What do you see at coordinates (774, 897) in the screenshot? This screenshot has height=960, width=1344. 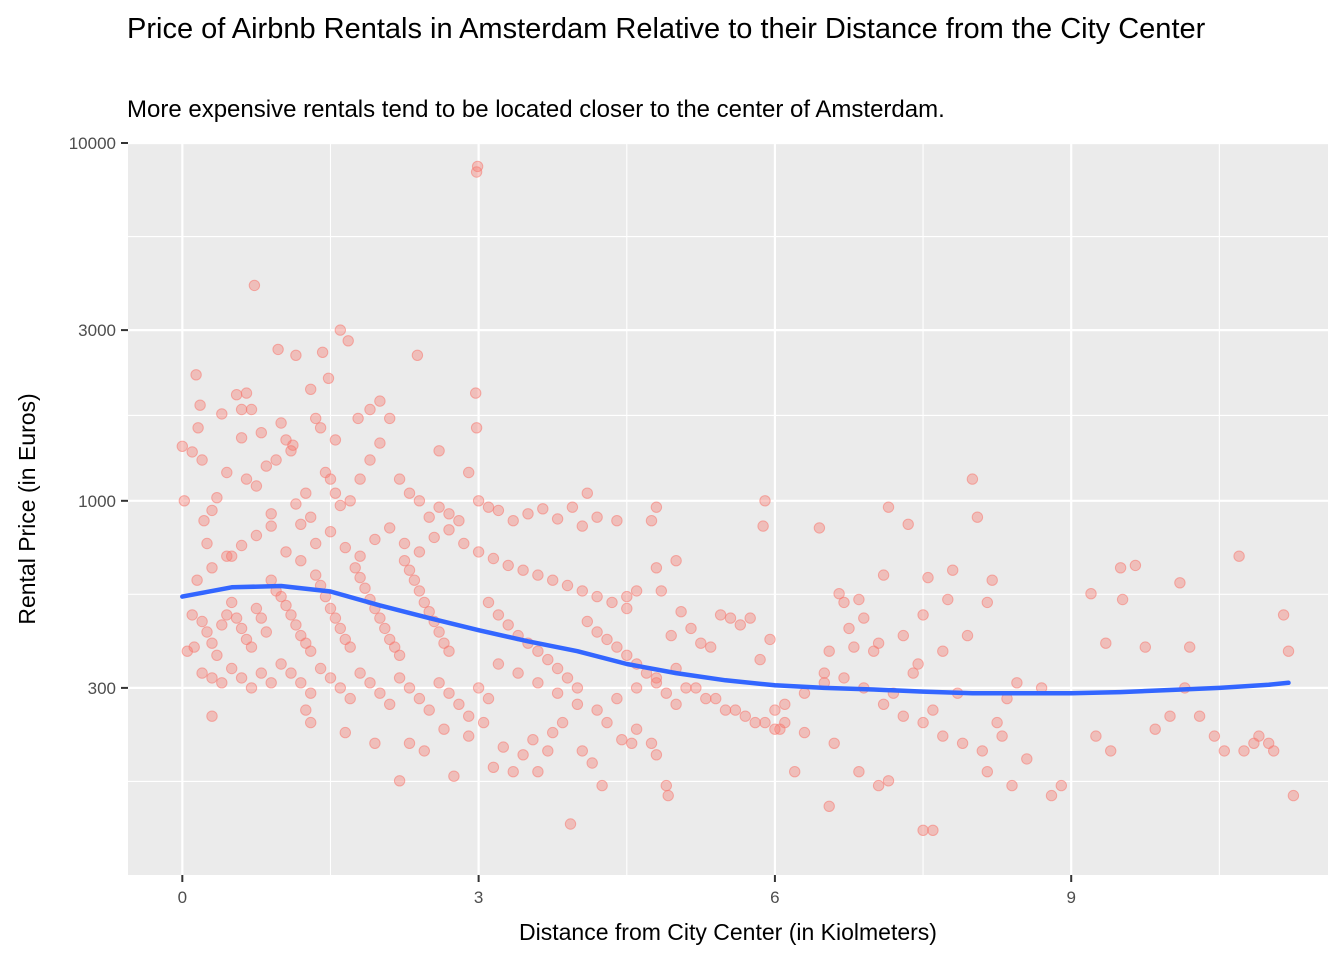 I see `x-tick-label: 6` at bounding box center [774, 897].